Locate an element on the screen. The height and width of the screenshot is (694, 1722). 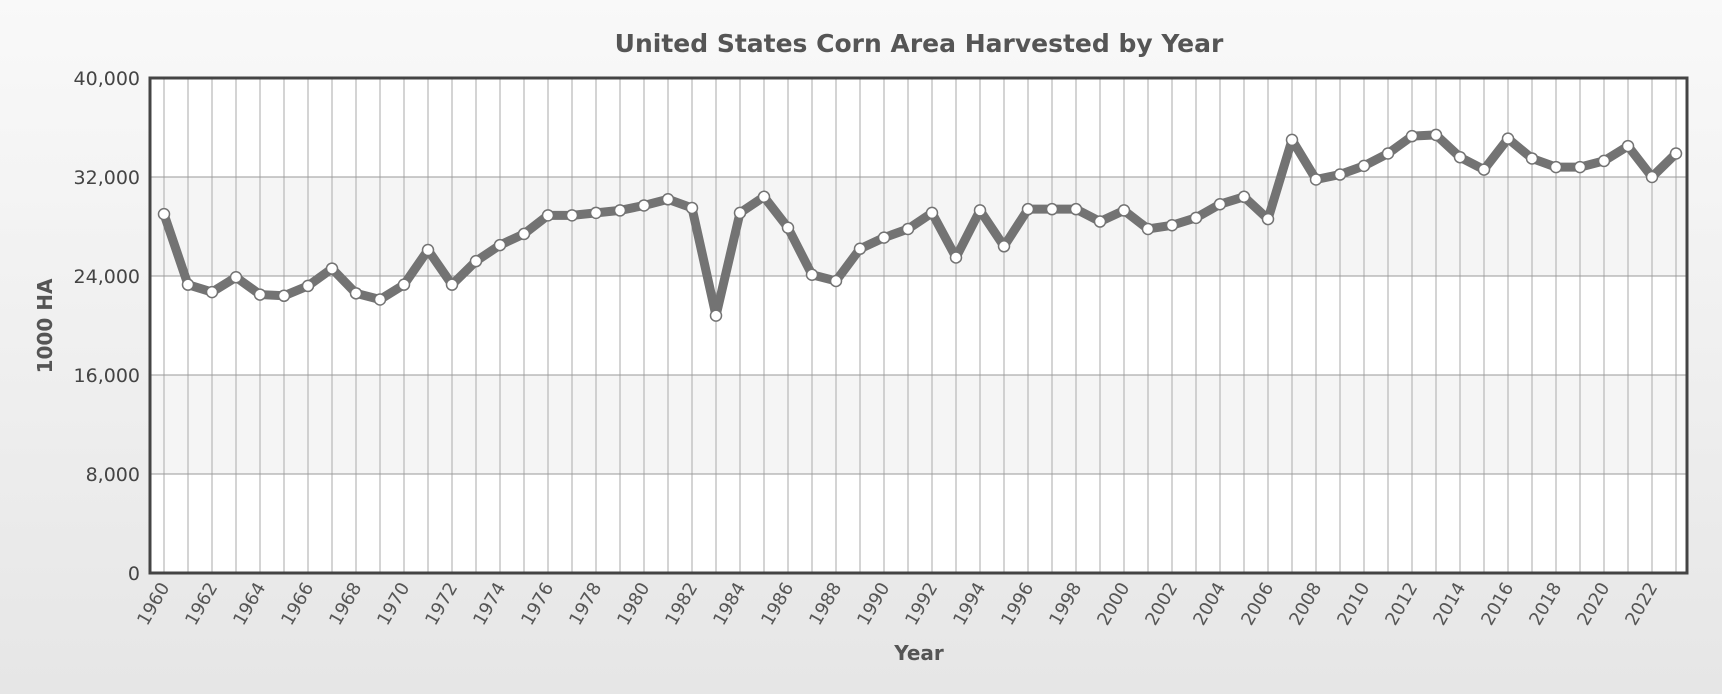
y-axis-label: 1000 HA is located at coordinates (45, 325).